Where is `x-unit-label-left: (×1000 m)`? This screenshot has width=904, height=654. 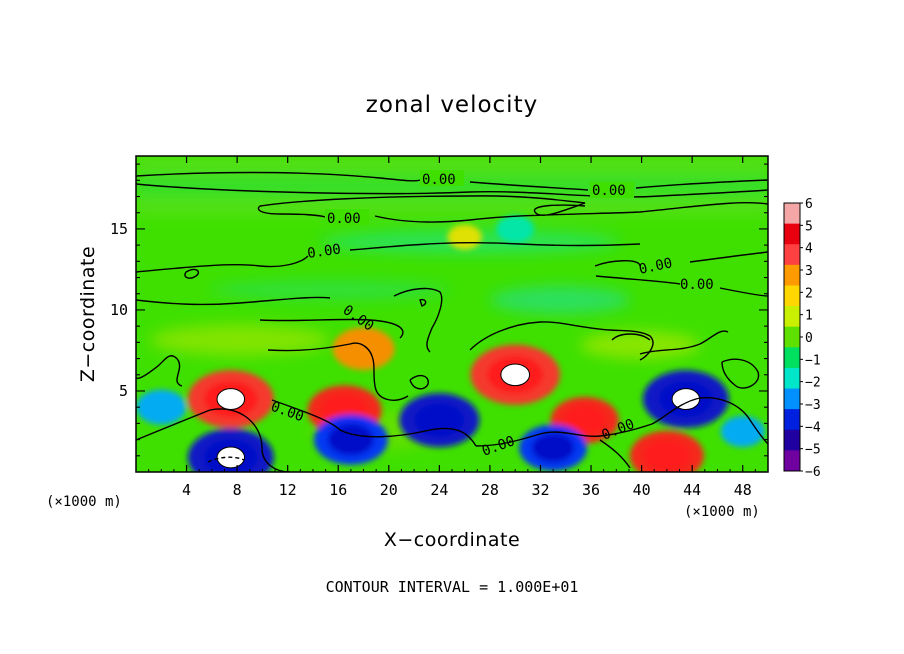
x-unit-label-left: (×1000 m) is located at coordinates (84, 502).